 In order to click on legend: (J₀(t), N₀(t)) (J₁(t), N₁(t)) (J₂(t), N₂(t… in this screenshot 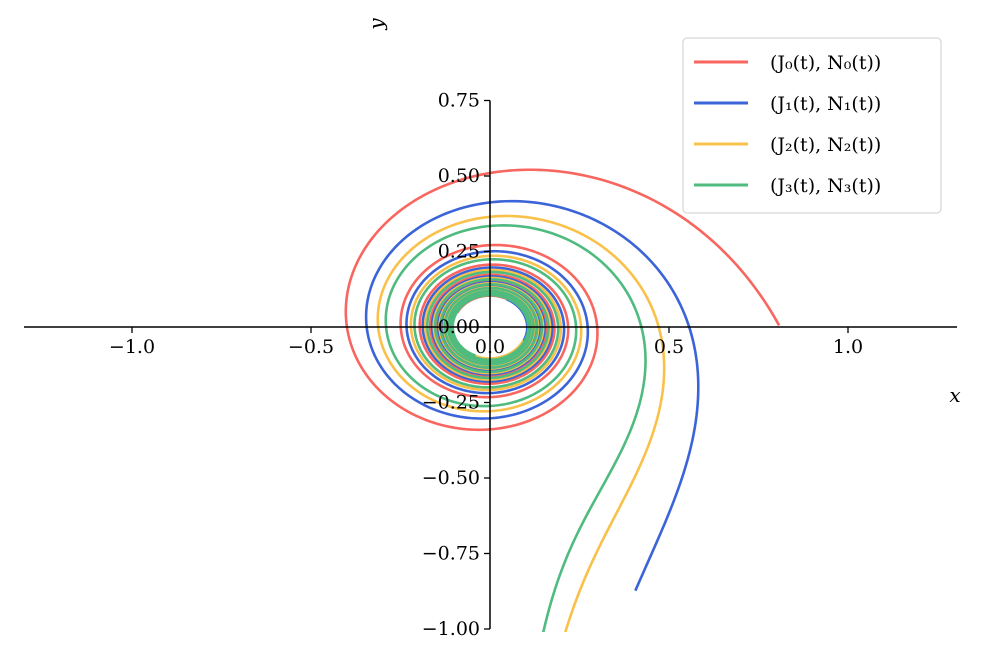, I will do `click(812, 125)`.